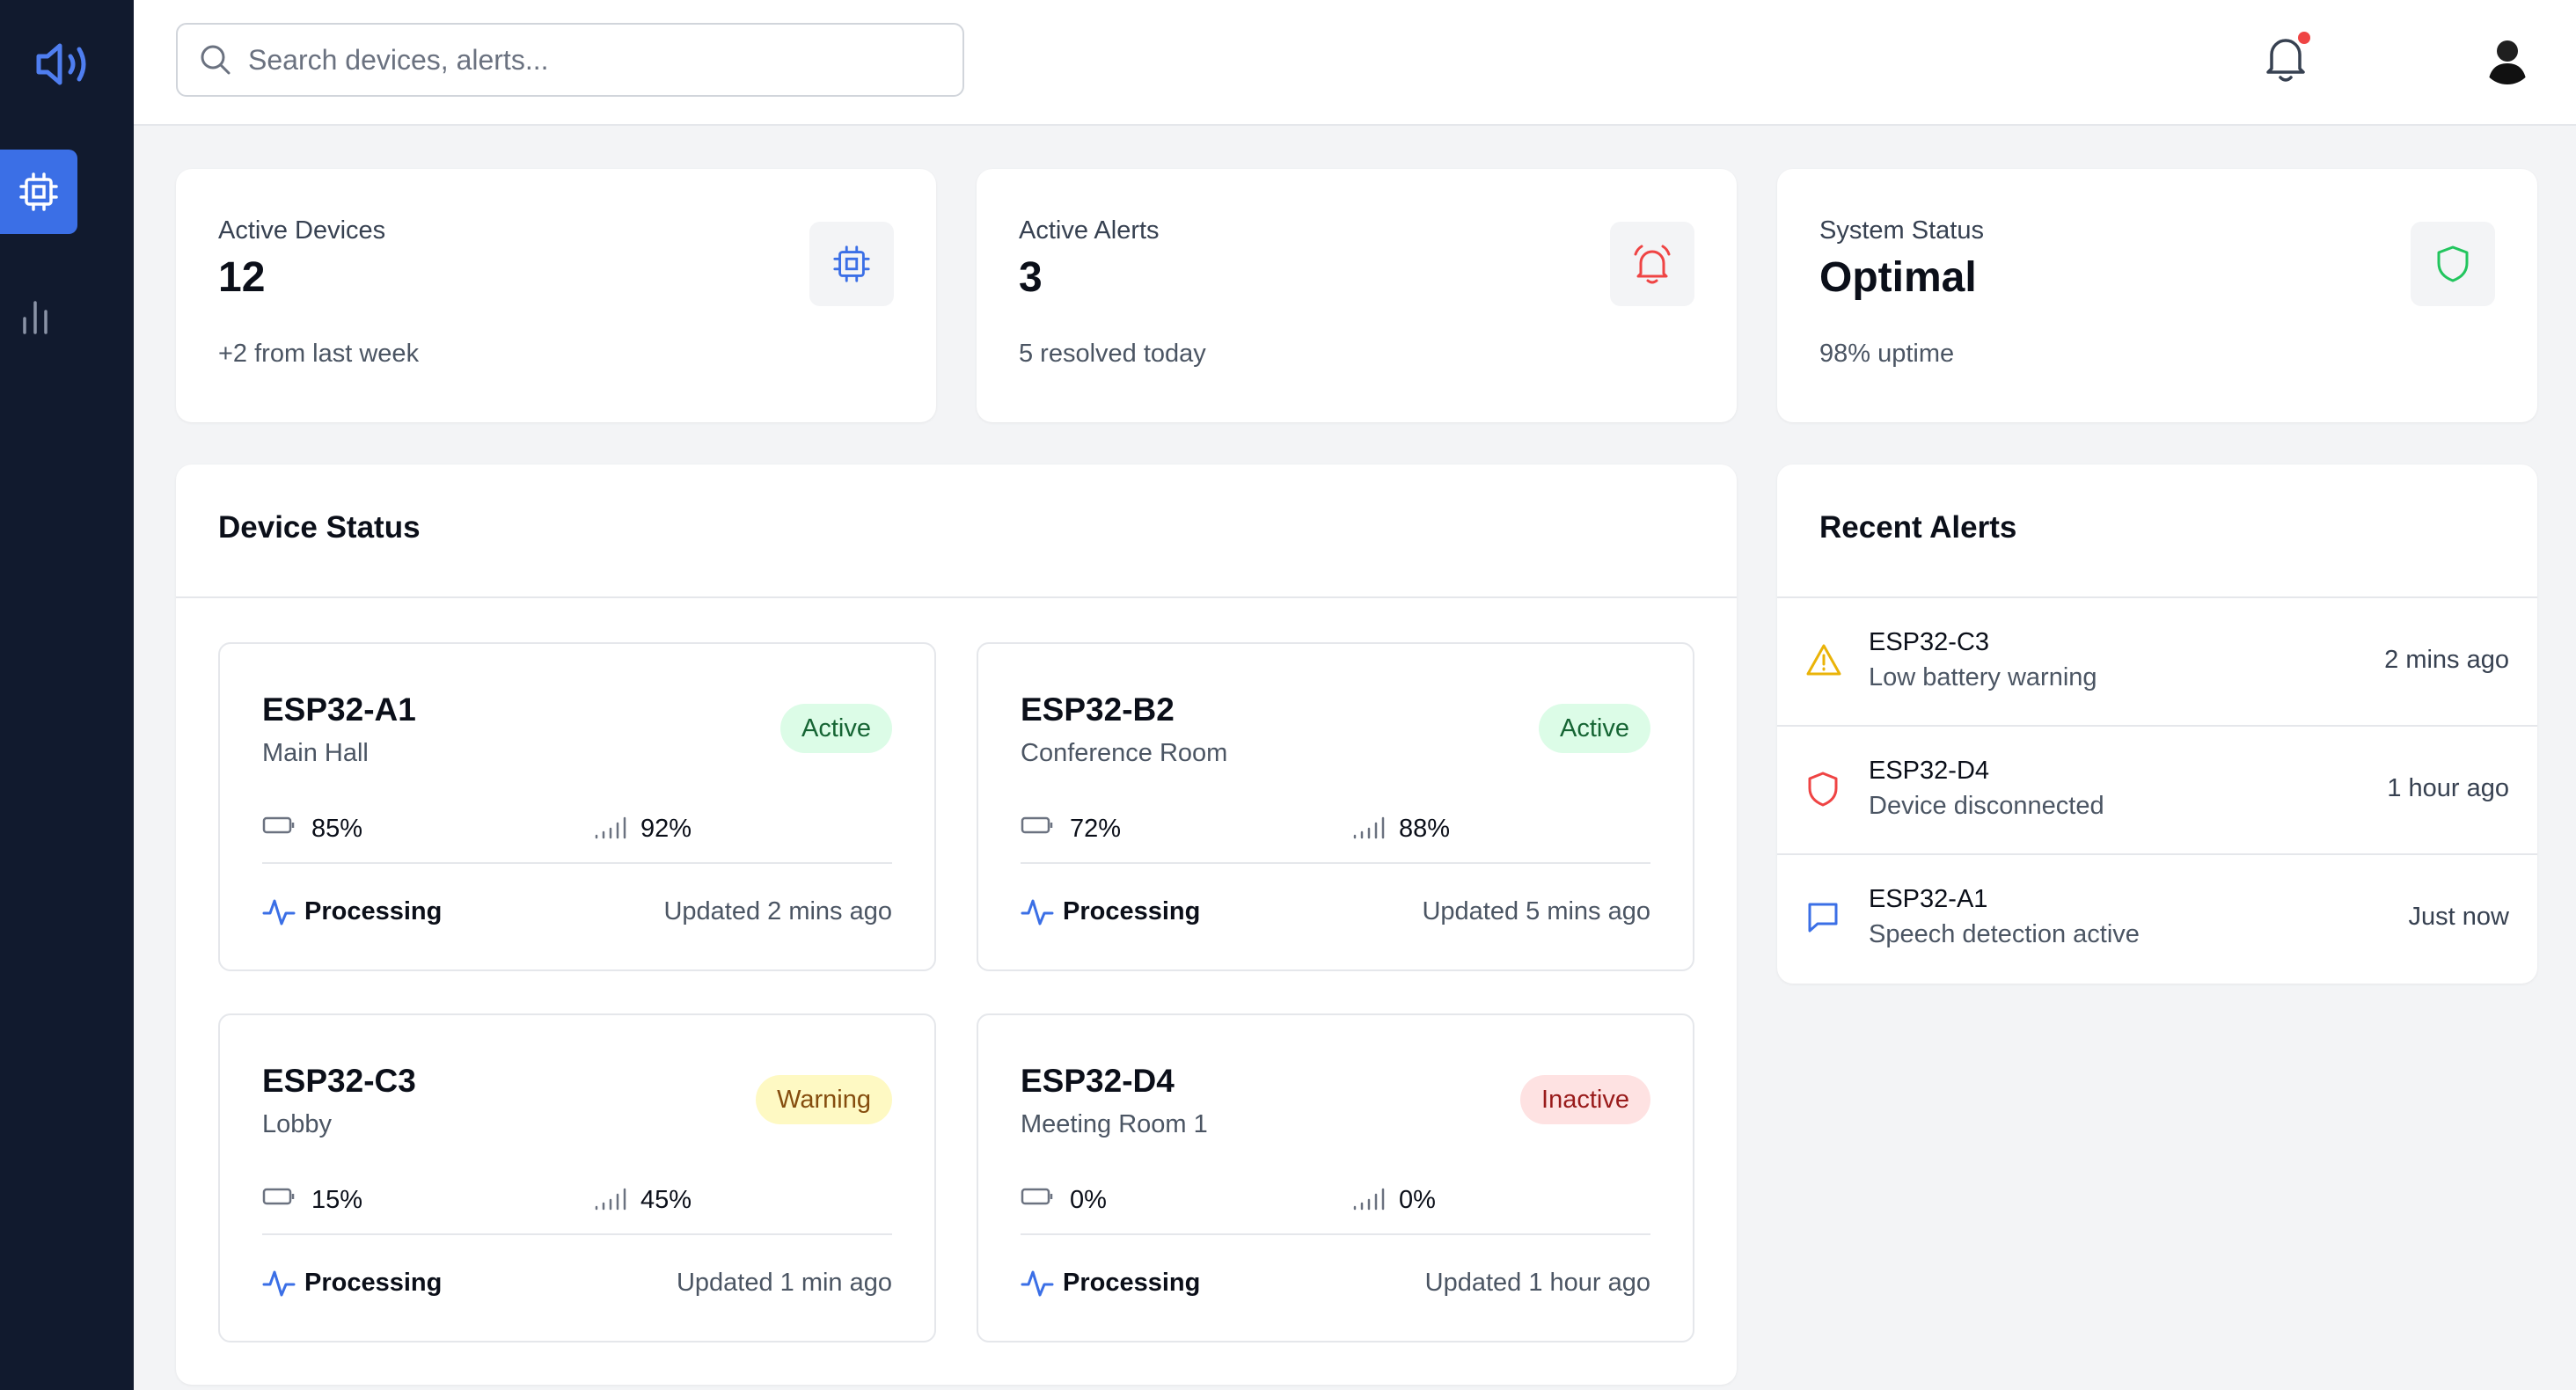 The width and height of the screenshot is (2576, 1390). What do you see at coordinates (1585, 1099) in the screenshot?
I see `status-badge: Inactive` at bounding box center [1585, 1099].